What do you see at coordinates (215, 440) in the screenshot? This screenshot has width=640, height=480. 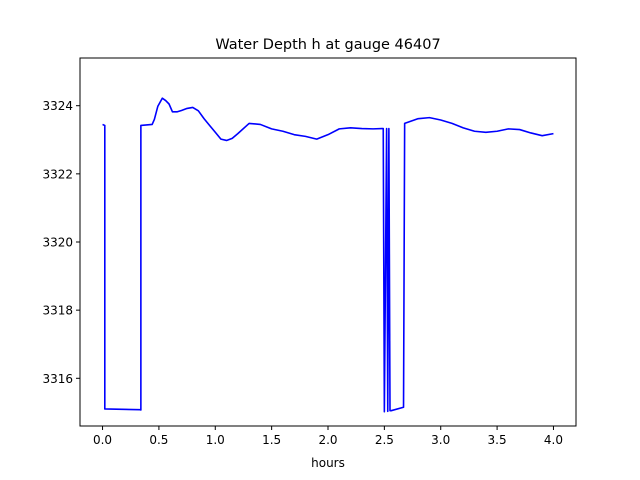 I see `x-tick-label: 1.0` at bounding box center [215, 440].